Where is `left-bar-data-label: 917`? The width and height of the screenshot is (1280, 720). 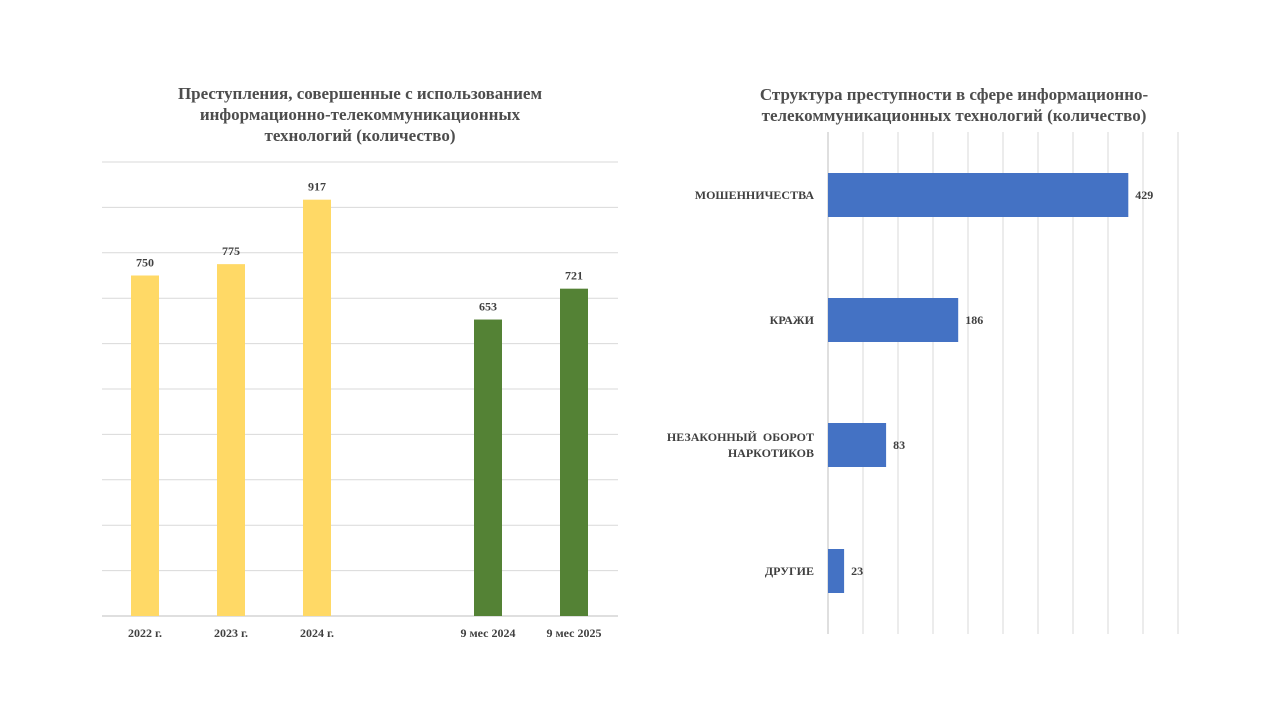 left-bar-data-label: 917 is located at coordinates (317, 187).